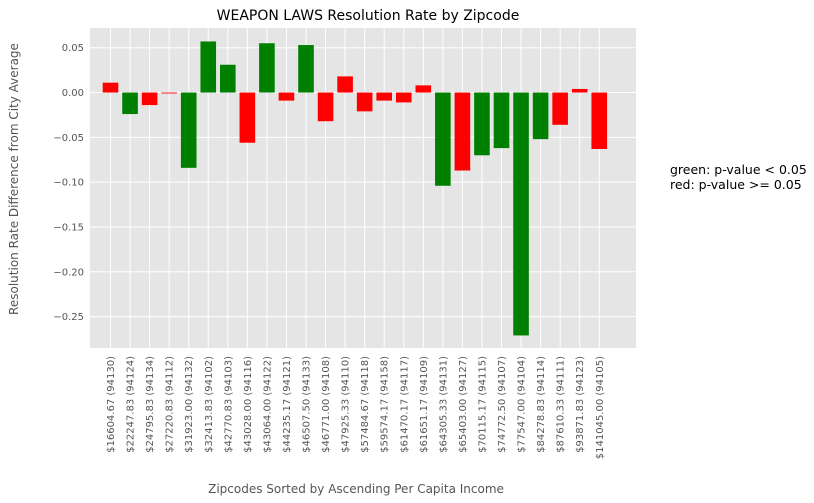  I want to click on x-tick-label: $22247.83 (94124), so click(131, 404).